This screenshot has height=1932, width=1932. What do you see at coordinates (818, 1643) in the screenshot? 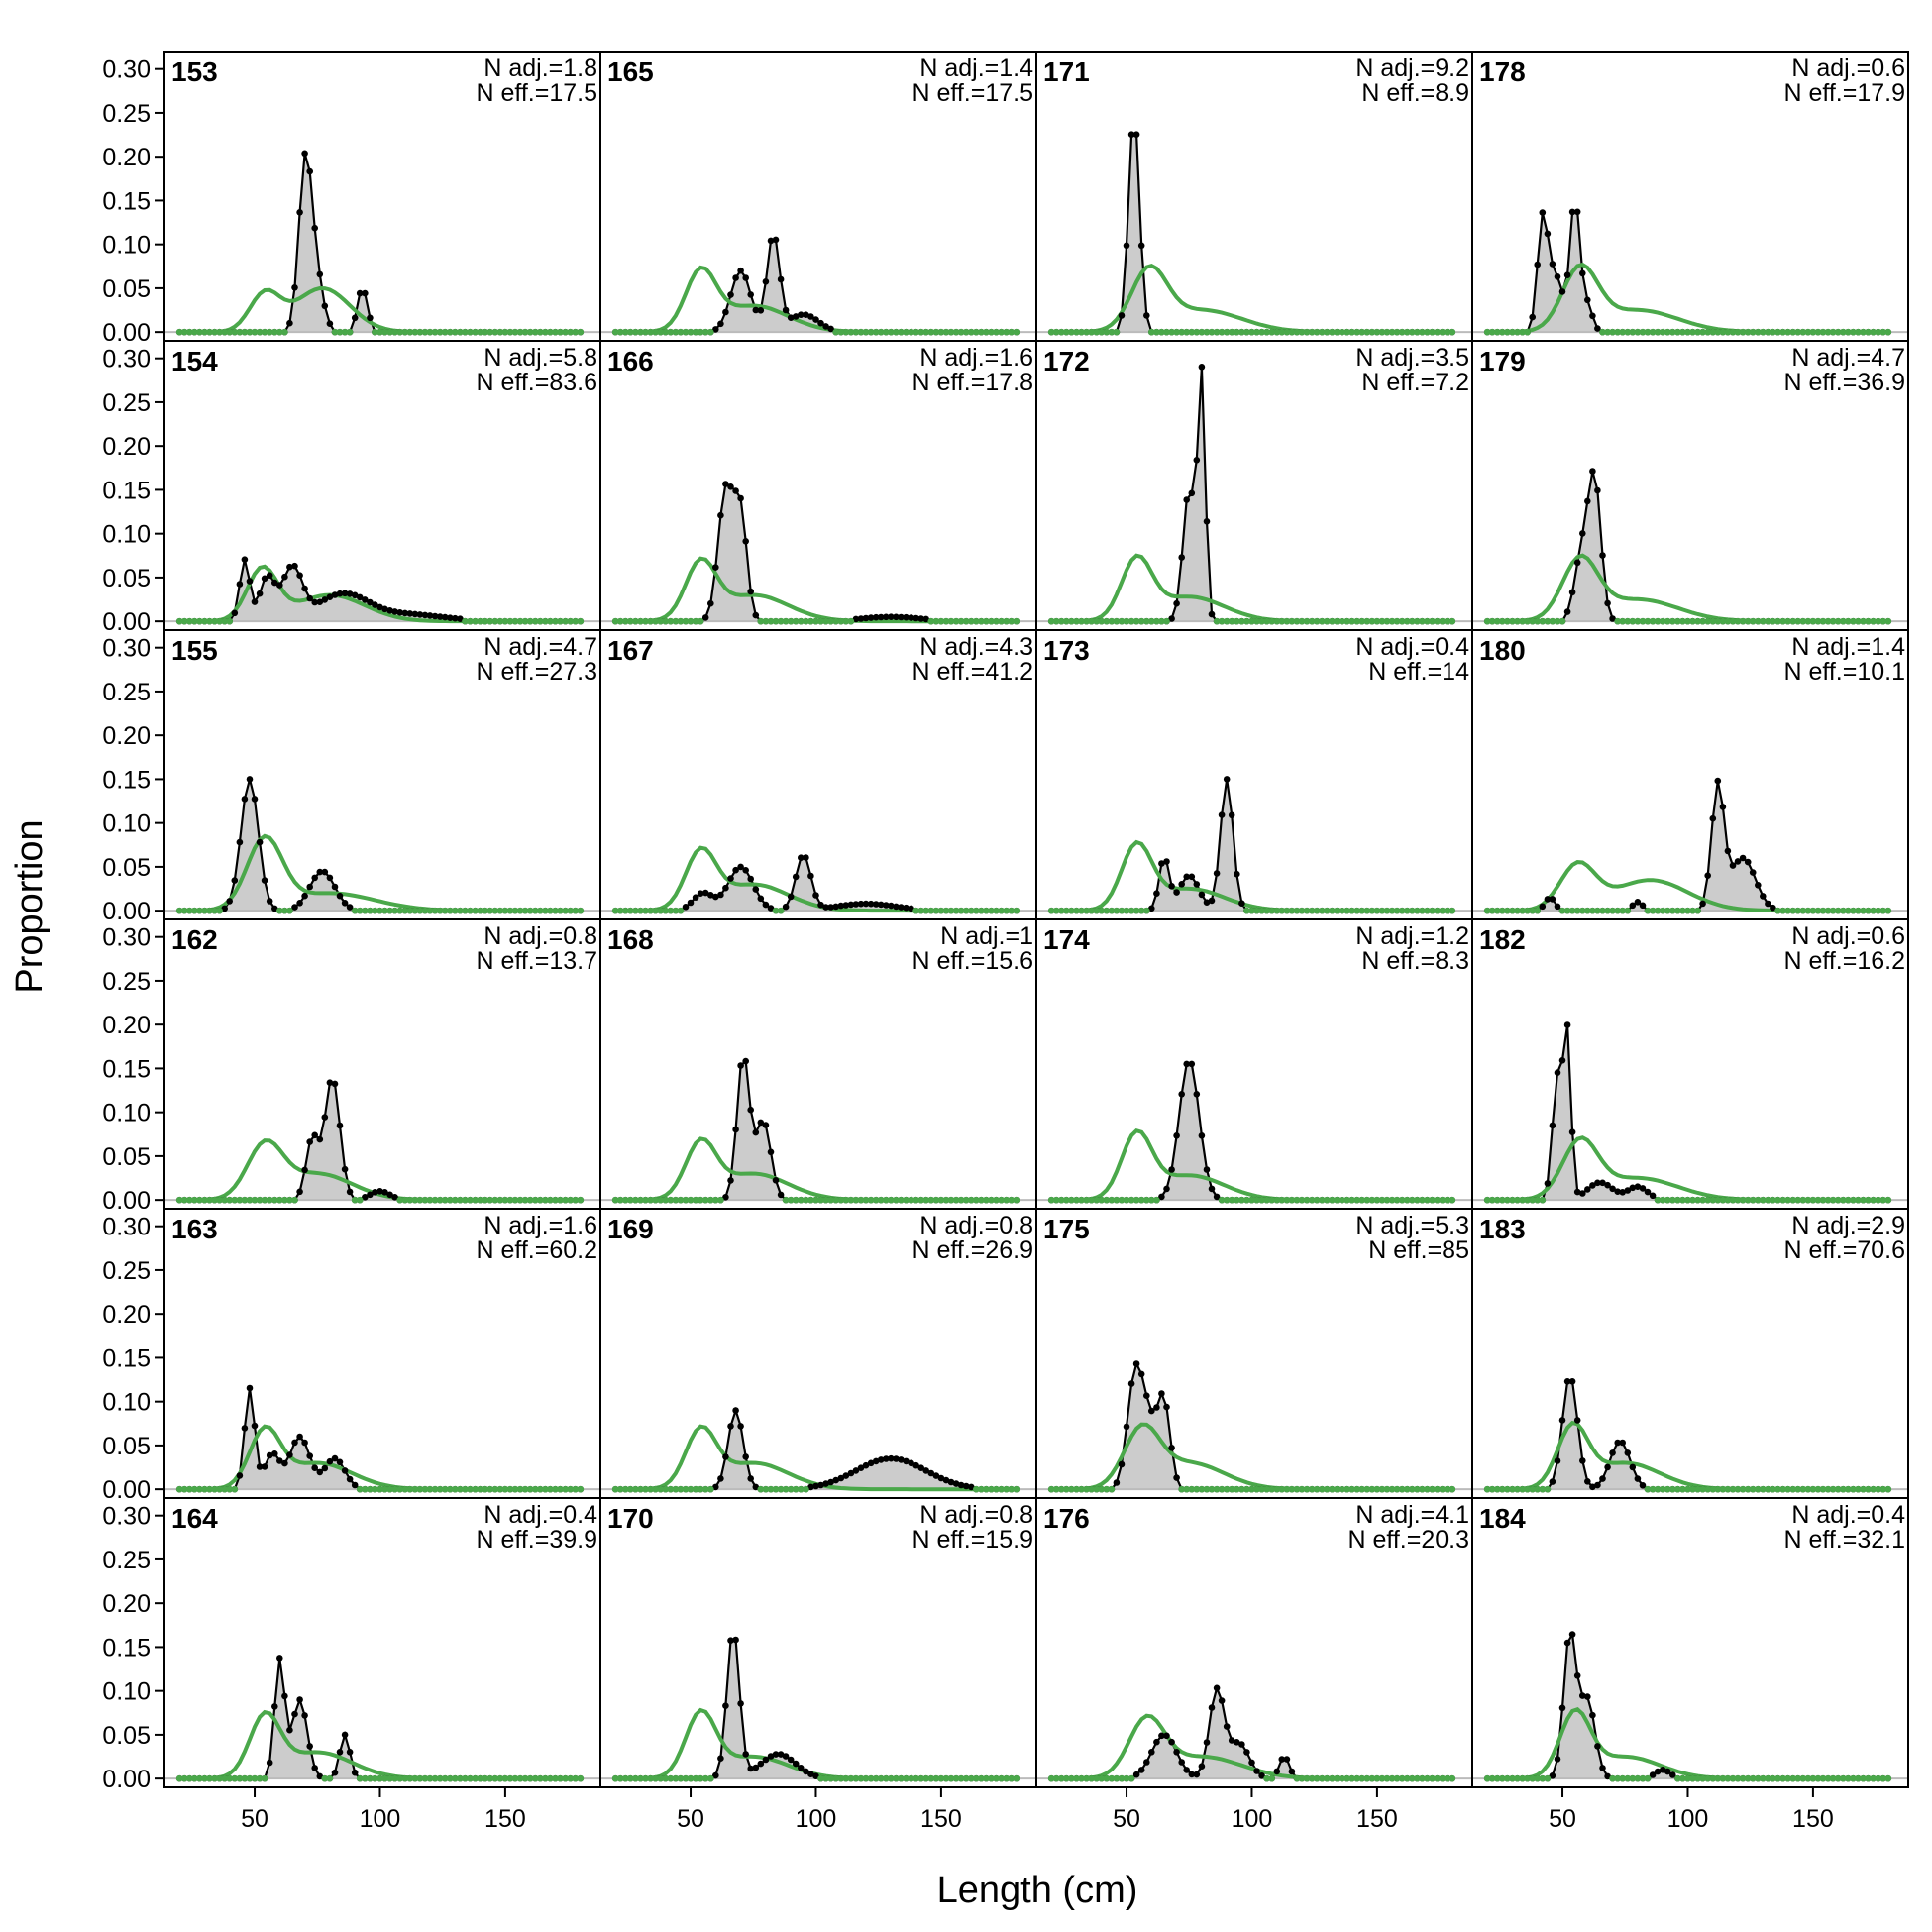
I see `panel-170: 170 N adj.=0.8N eff.=15.9` at bounding box center [818, 1643].